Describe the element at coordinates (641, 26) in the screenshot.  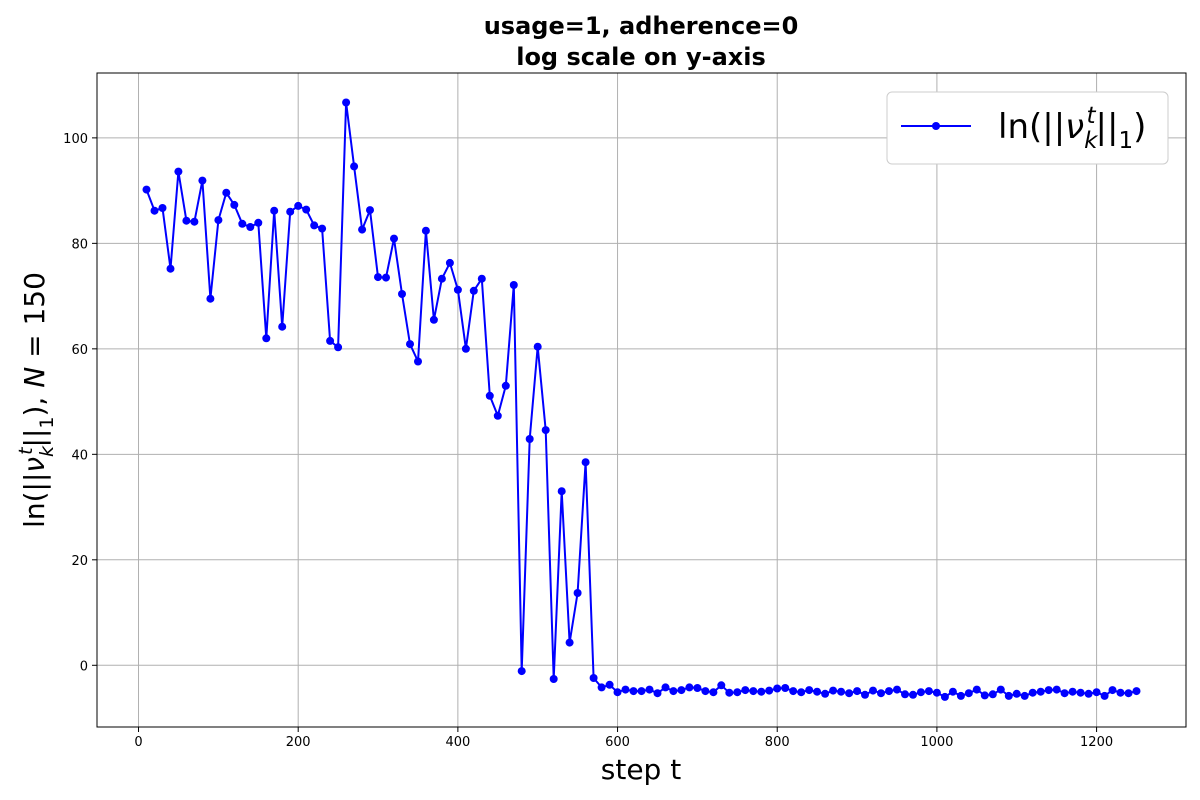
I see `chart-title-line-1: usage=1, adherence=0` at that location.